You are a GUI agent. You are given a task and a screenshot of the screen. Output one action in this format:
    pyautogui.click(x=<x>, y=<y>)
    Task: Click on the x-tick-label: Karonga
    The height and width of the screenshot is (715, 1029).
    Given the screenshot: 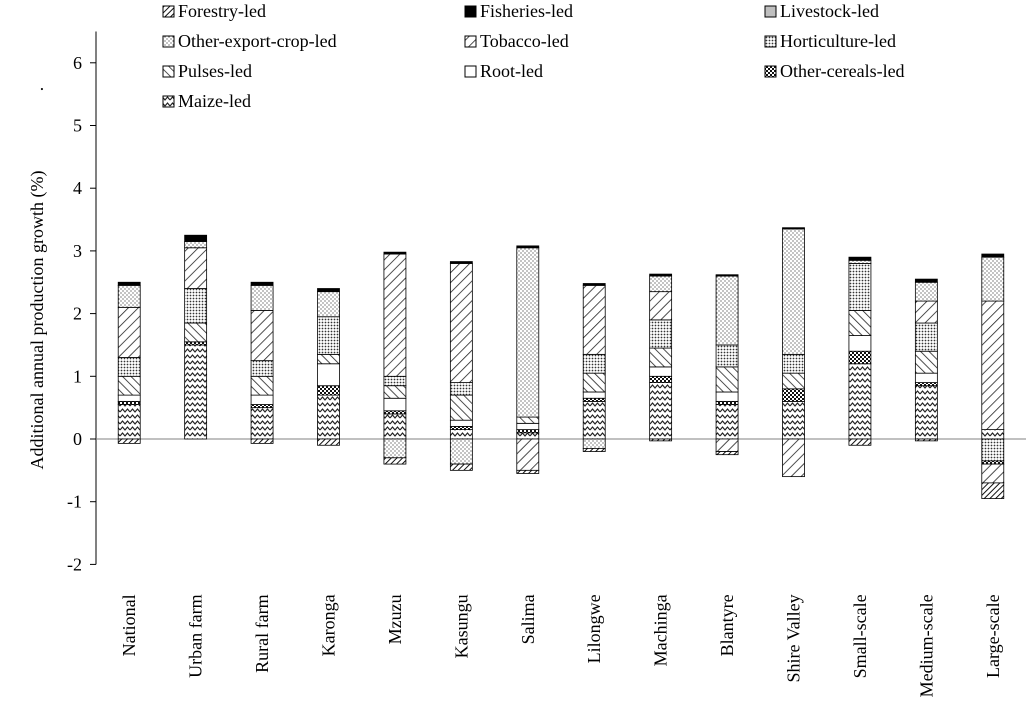 What is the action you would take?
    pyautogui.click(x=329, y=625)
    